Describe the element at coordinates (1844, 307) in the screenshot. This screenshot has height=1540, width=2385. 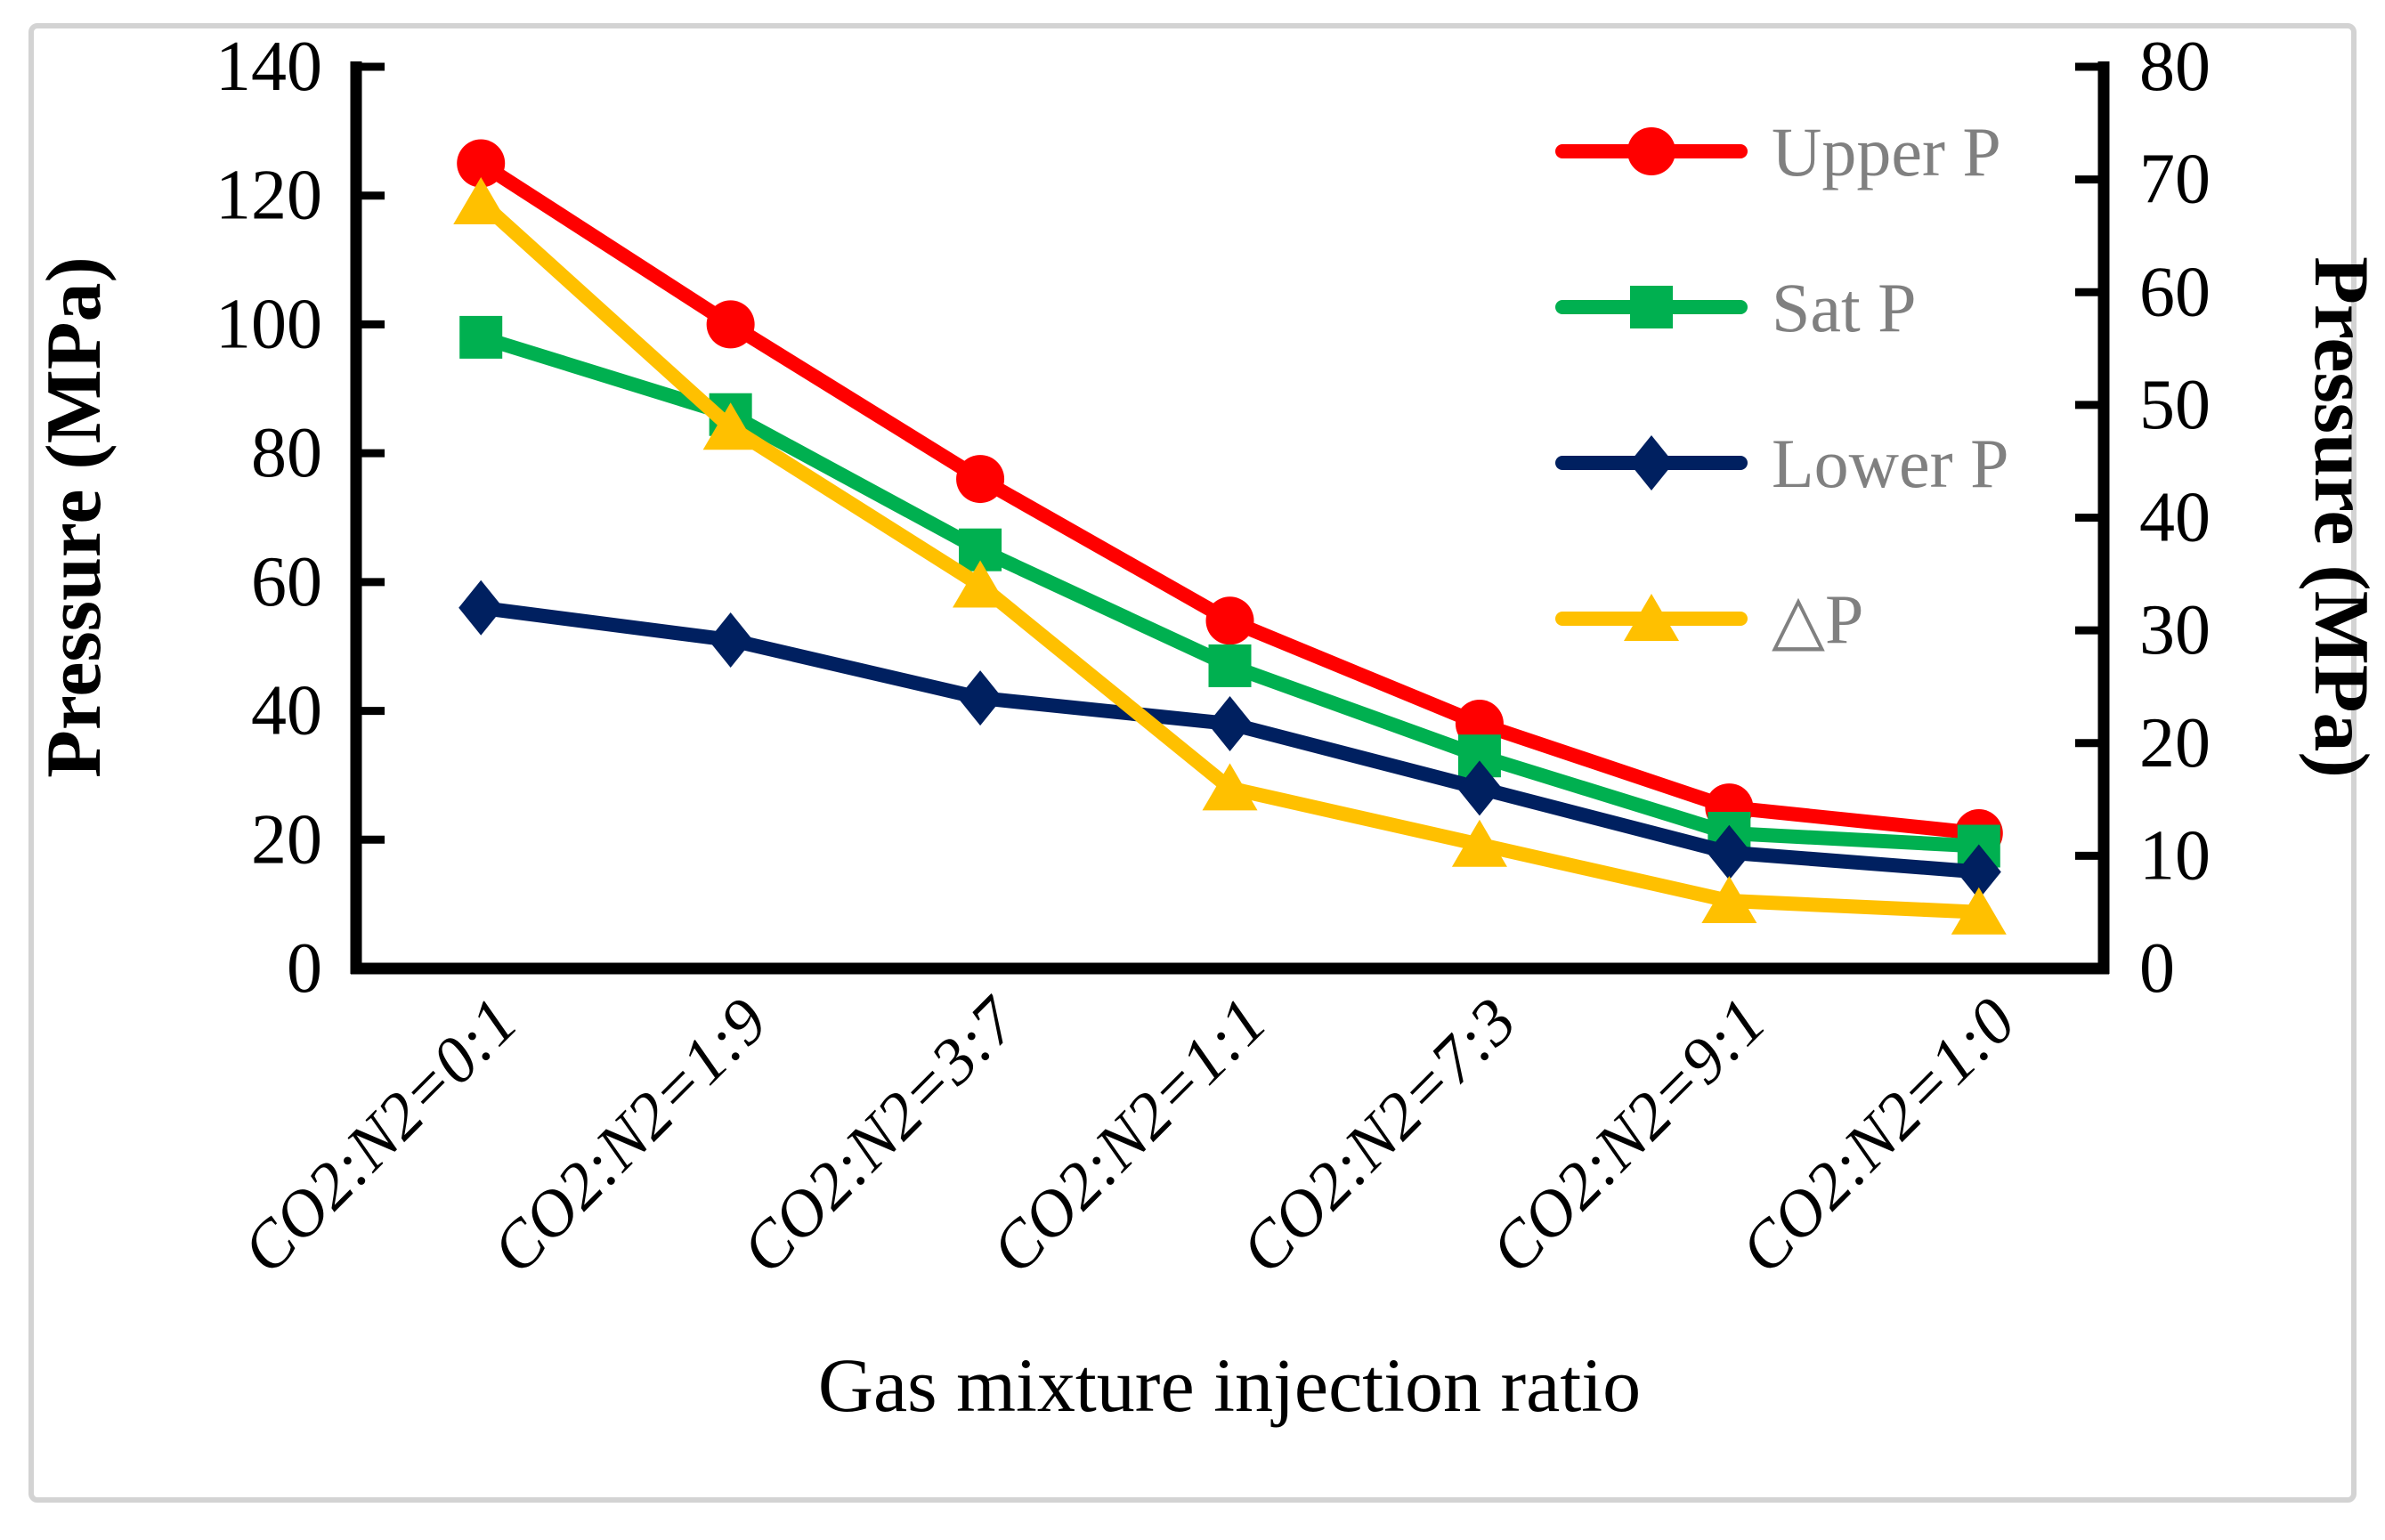
I see `legend-label-sat-p: Sat P` at that location.